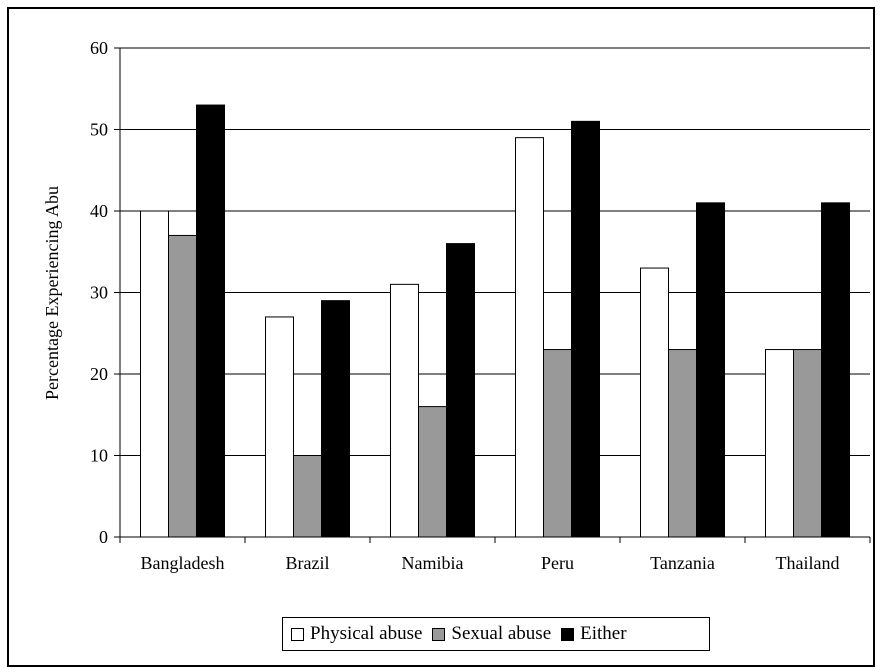 Image resolution: width=880 pixels, height=667 pixels. Describe the element at coordinates (99, 456) in the screenshot. I see `y-tick-label: 10` at that location.